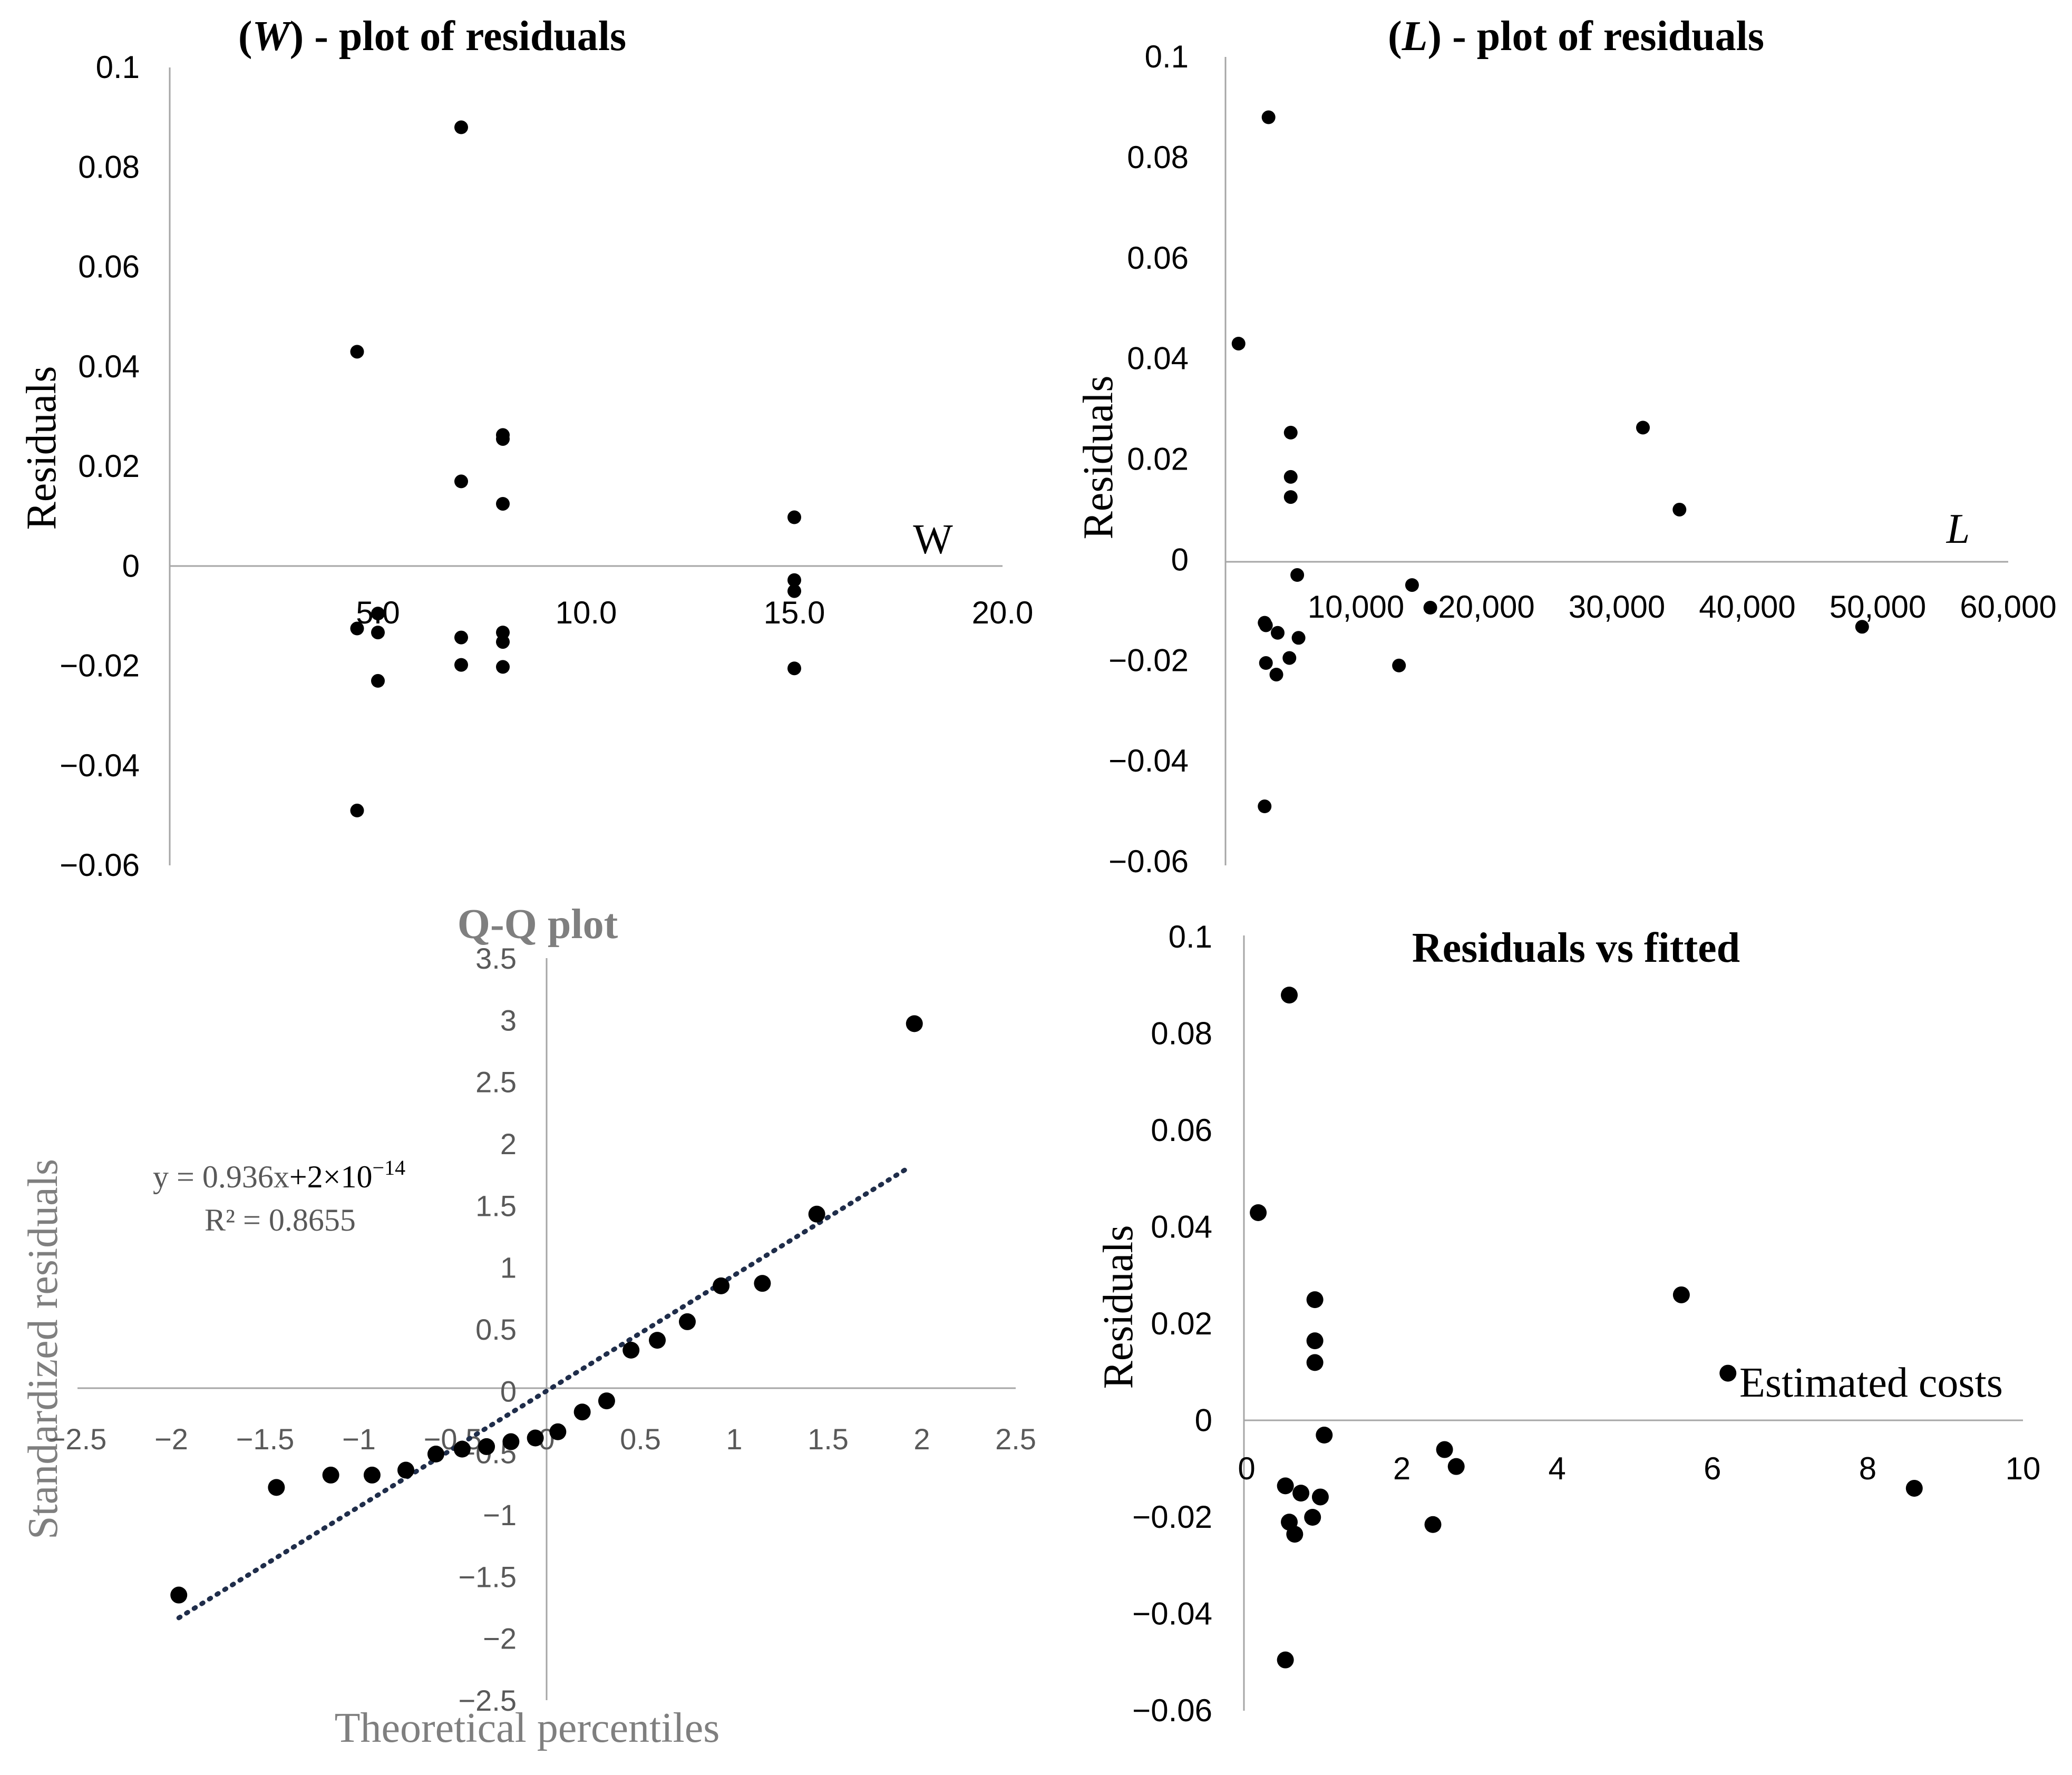 The width and height of the screenshot is (2072, 1775). What do you see at coordinates (828, 1439) in the screenshot?
I see `x-tick-label: 1.5` at bounding box center [828, 1439].